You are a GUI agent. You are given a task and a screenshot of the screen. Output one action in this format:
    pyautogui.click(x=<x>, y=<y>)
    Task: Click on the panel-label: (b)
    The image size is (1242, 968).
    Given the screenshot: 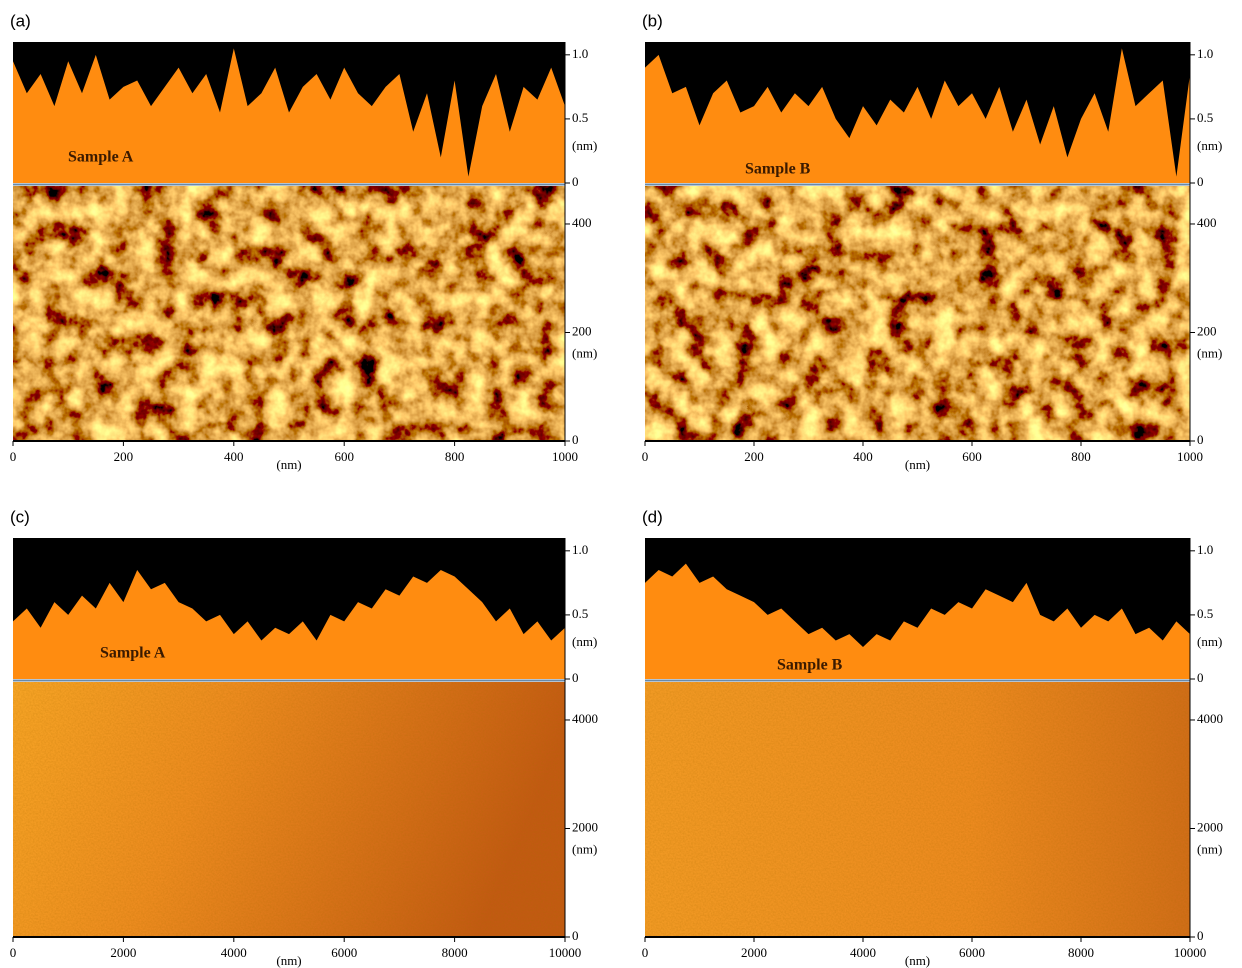 What is the action you would take?
    pyautogui.click(x=652, y=20)
    